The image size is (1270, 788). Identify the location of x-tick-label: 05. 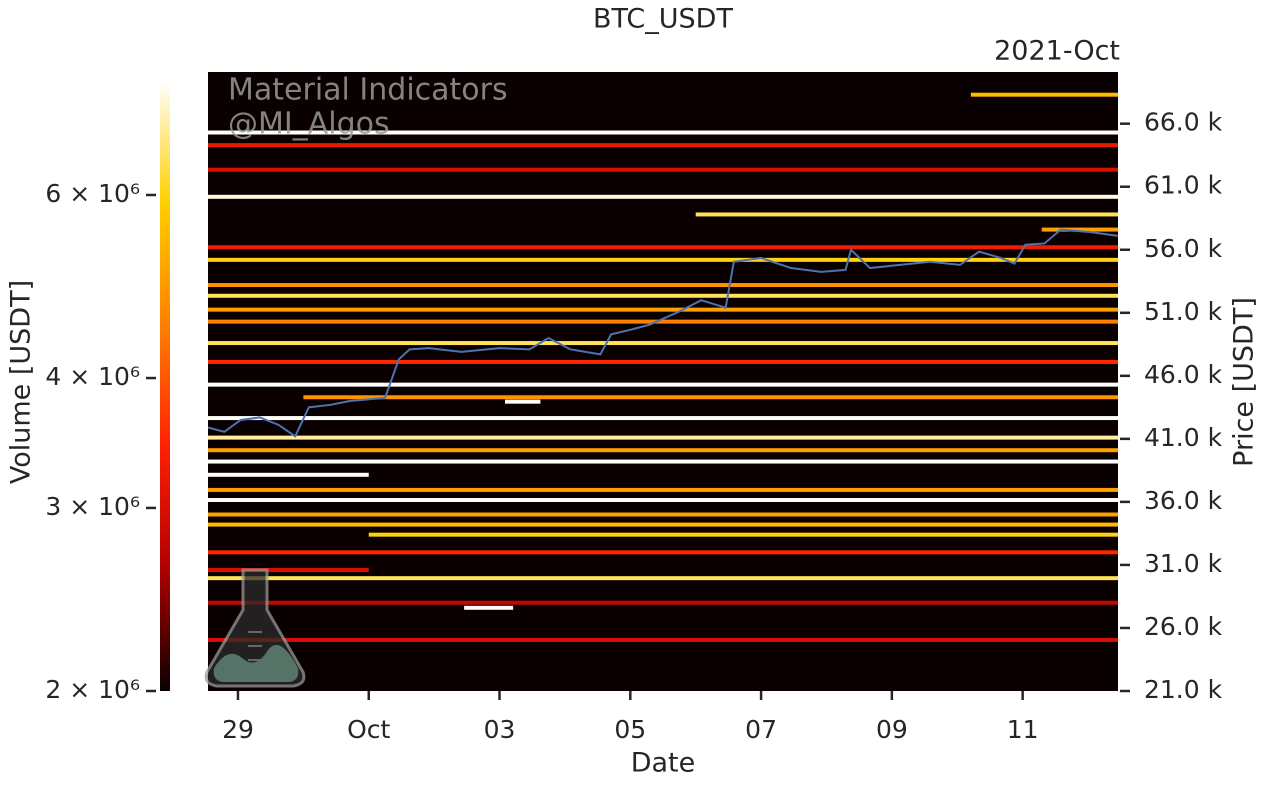
(630, 729).